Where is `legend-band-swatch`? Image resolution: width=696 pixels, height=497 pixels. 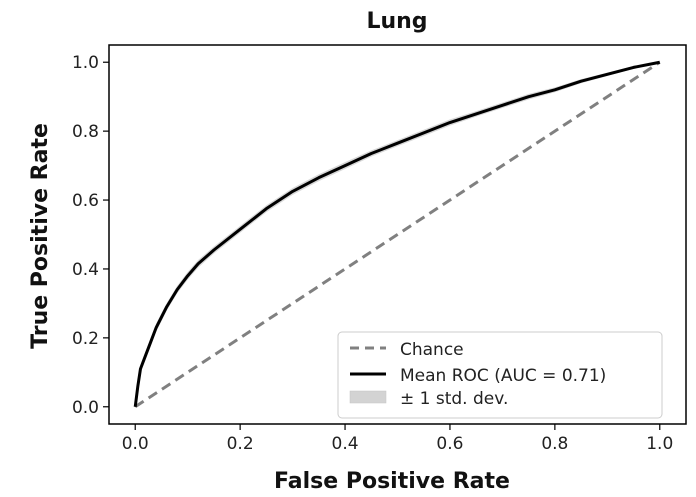
legend-band-swatch is located at coordinates (368, 397).